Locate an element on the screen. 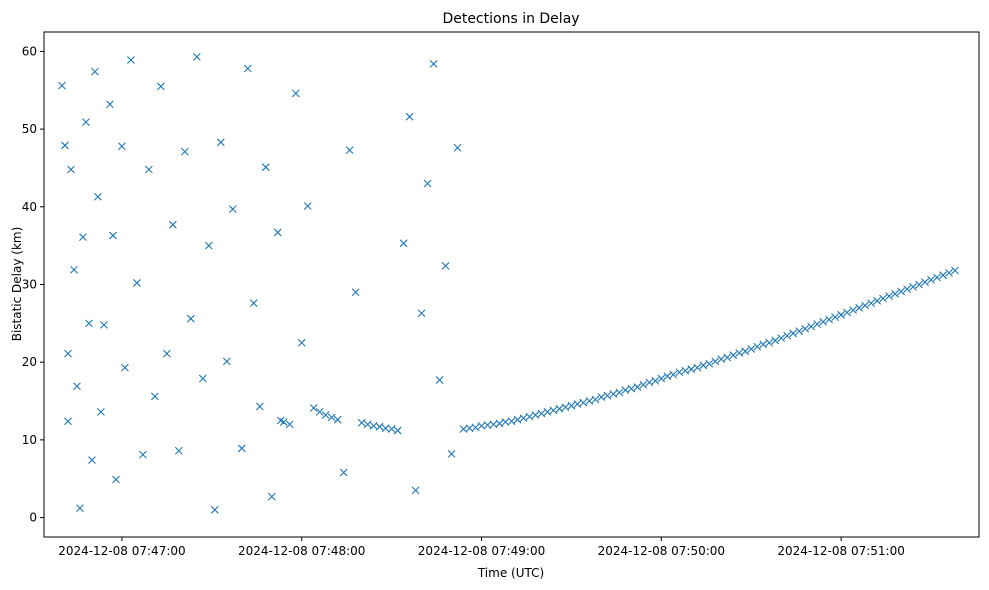 This screenshot has height=590, width=989. y-tick-label: 20 is located at coordinates (29, 362).